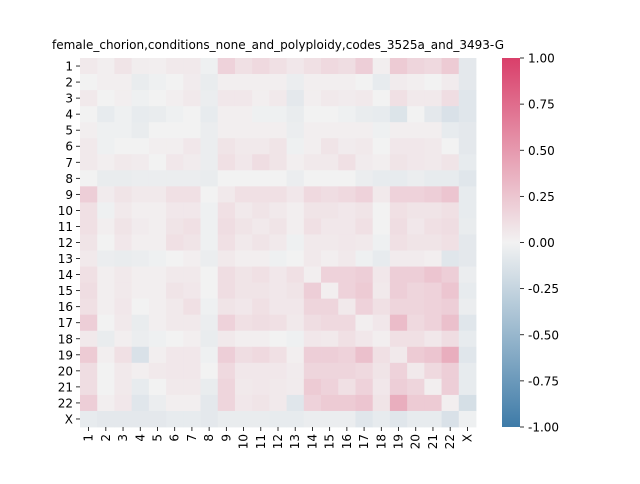 This screenshot has width=640, height=484. What do you see at coordinates (347, 441) in the screenshot?
I see `column-tick-label: 16` at bounding box center [347, 441].